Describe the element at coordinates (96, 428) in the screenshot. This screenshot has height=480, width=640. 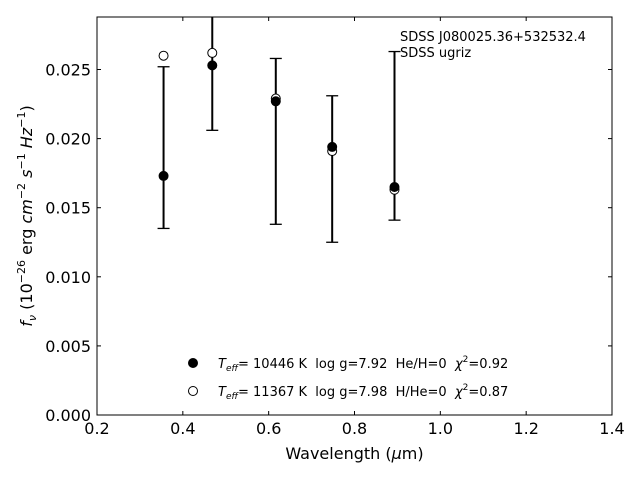
I see `x-tick-label: 0.2` at that location.